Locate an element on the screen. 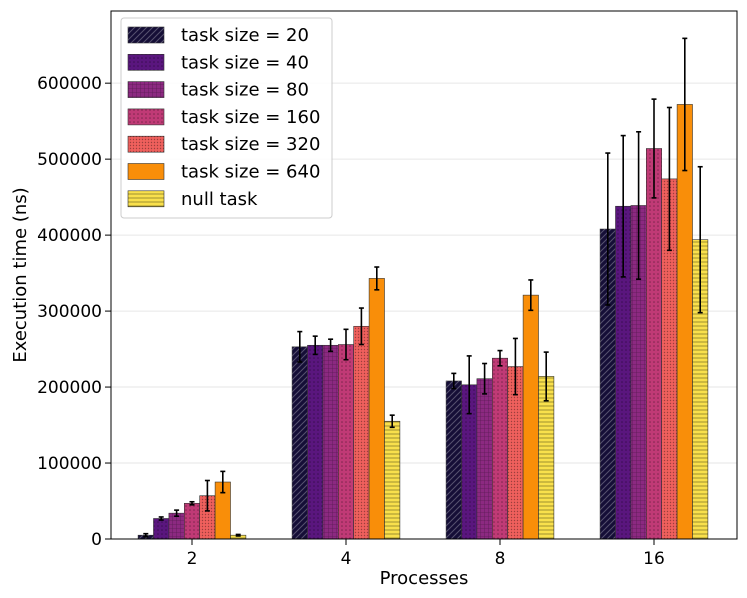  legend-item: task size = 640 is located at coordinates (223, 172).